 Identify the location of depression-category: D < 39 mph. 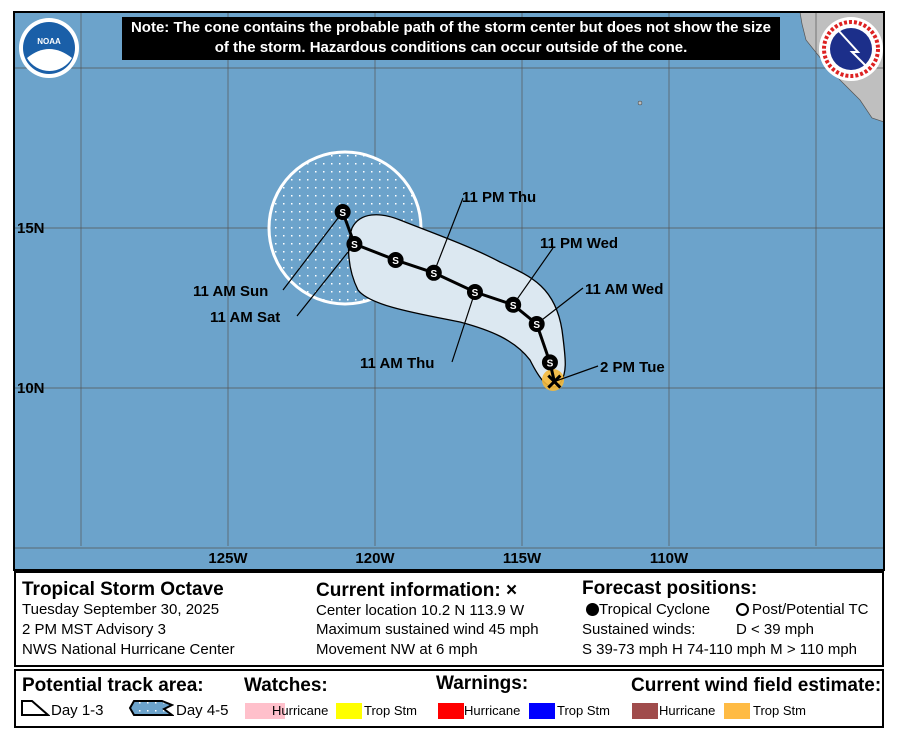
(775, 629).